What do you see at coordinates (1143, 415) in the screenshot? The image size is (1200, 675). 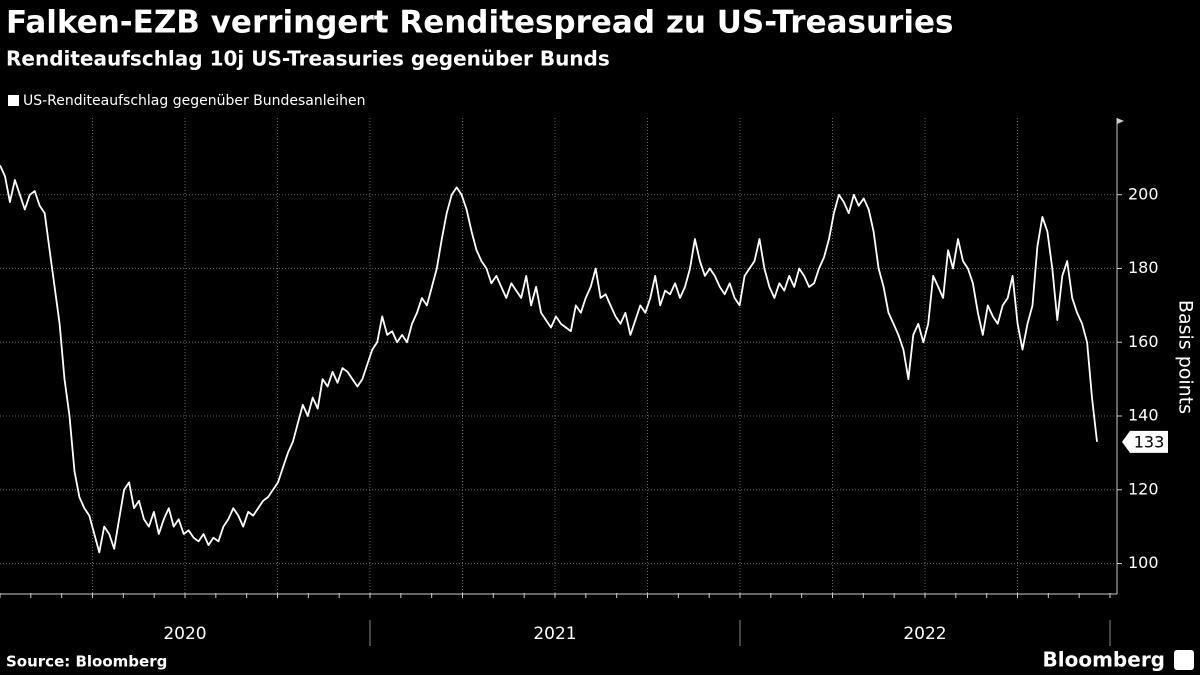 I see `y-tick-label: 140` at bounding box center [1143, 415].